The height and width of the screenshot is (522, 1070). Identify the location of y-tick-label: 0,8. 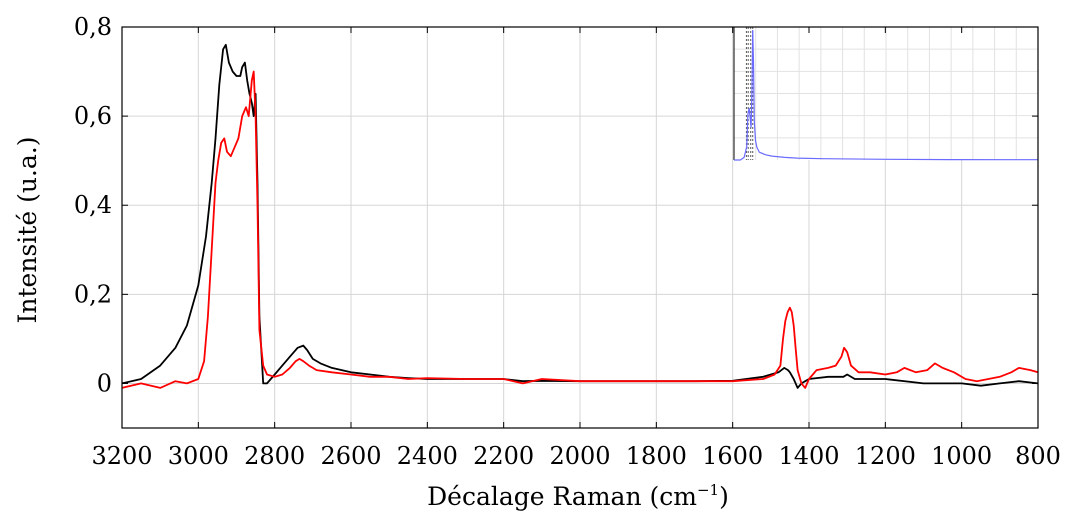
(93, 27).